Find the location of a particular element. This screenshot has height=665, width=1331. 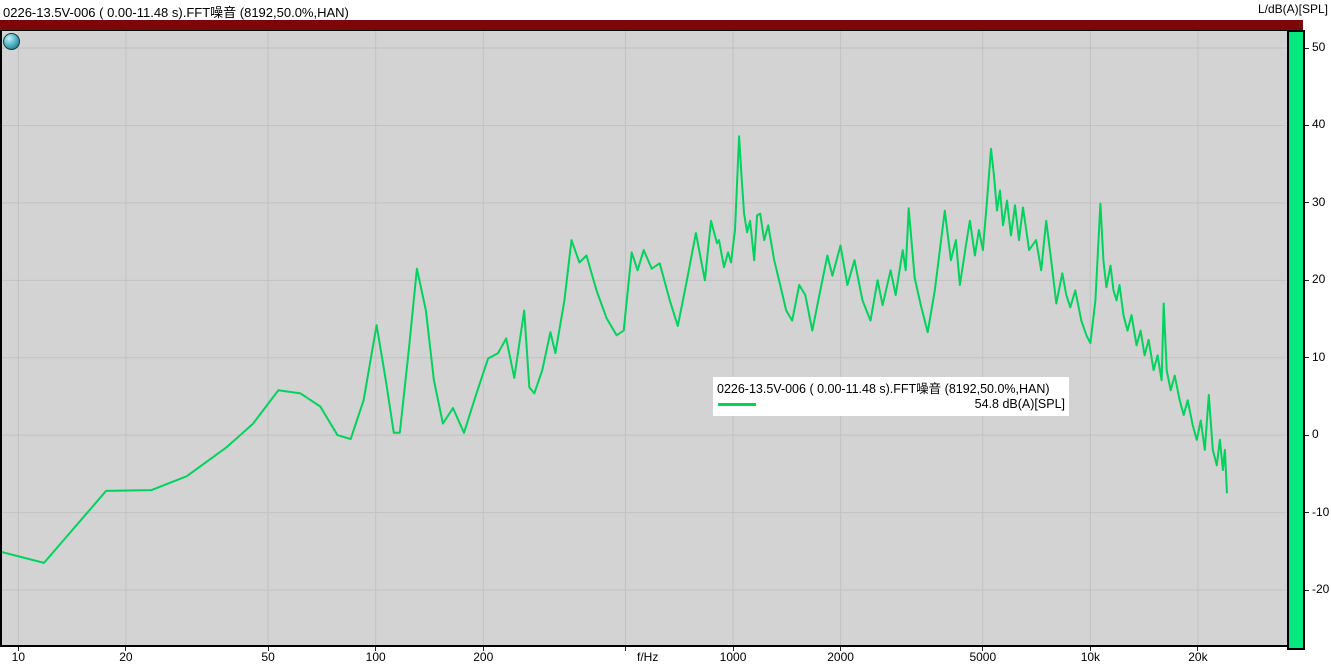

y-tick-label: 40 is located at coordinates (1319, 124).